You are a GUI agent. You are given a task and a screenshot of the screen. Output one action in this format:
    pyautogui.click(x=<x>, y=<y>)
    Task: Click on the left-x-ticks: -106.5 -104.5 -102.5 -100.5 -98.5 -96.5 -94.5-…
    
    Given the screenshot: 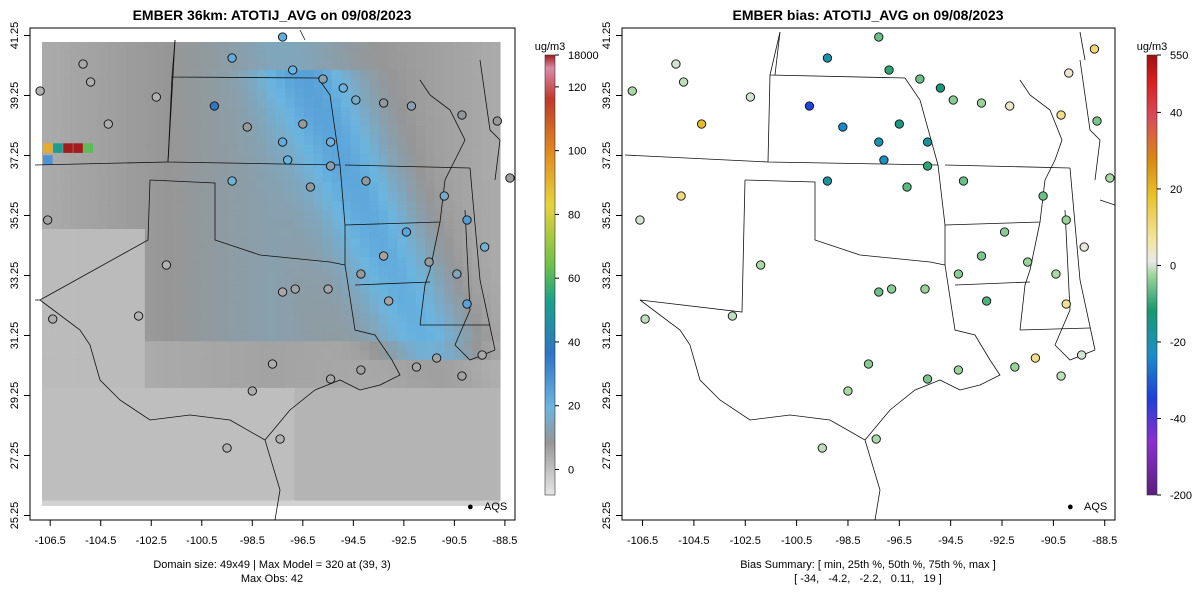 What is the action you would take?
    pyautogui.click(x=276, y=533)
    